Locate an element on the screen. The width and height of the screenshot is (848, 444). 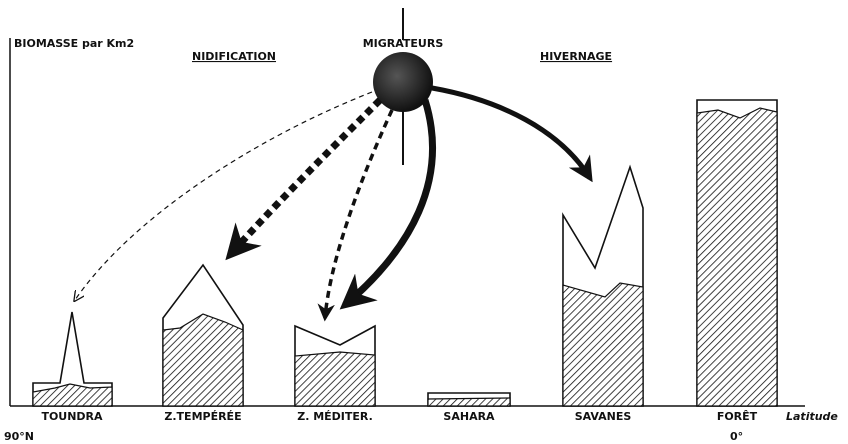
zone-label: Z. MÉDITER. is located at coordinates (335, 416).